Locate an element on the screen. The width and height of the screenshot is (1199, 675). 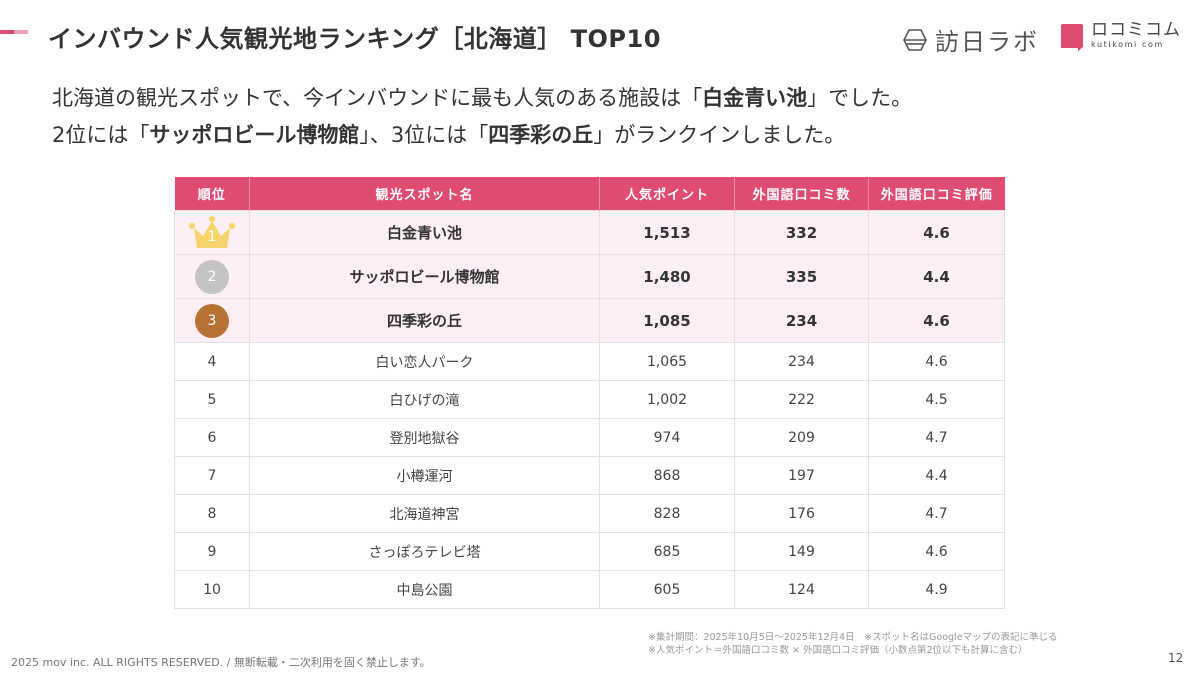
rank-cell: 3 is located at coordinates (212, 320).